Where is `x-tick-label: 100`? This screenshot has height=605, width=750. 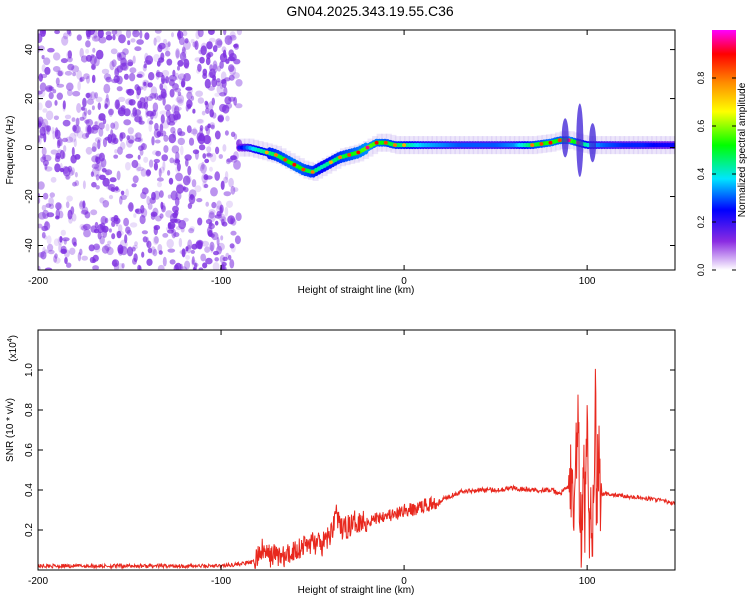 x-tick-label: 100 is located at coordinates (587, 581).